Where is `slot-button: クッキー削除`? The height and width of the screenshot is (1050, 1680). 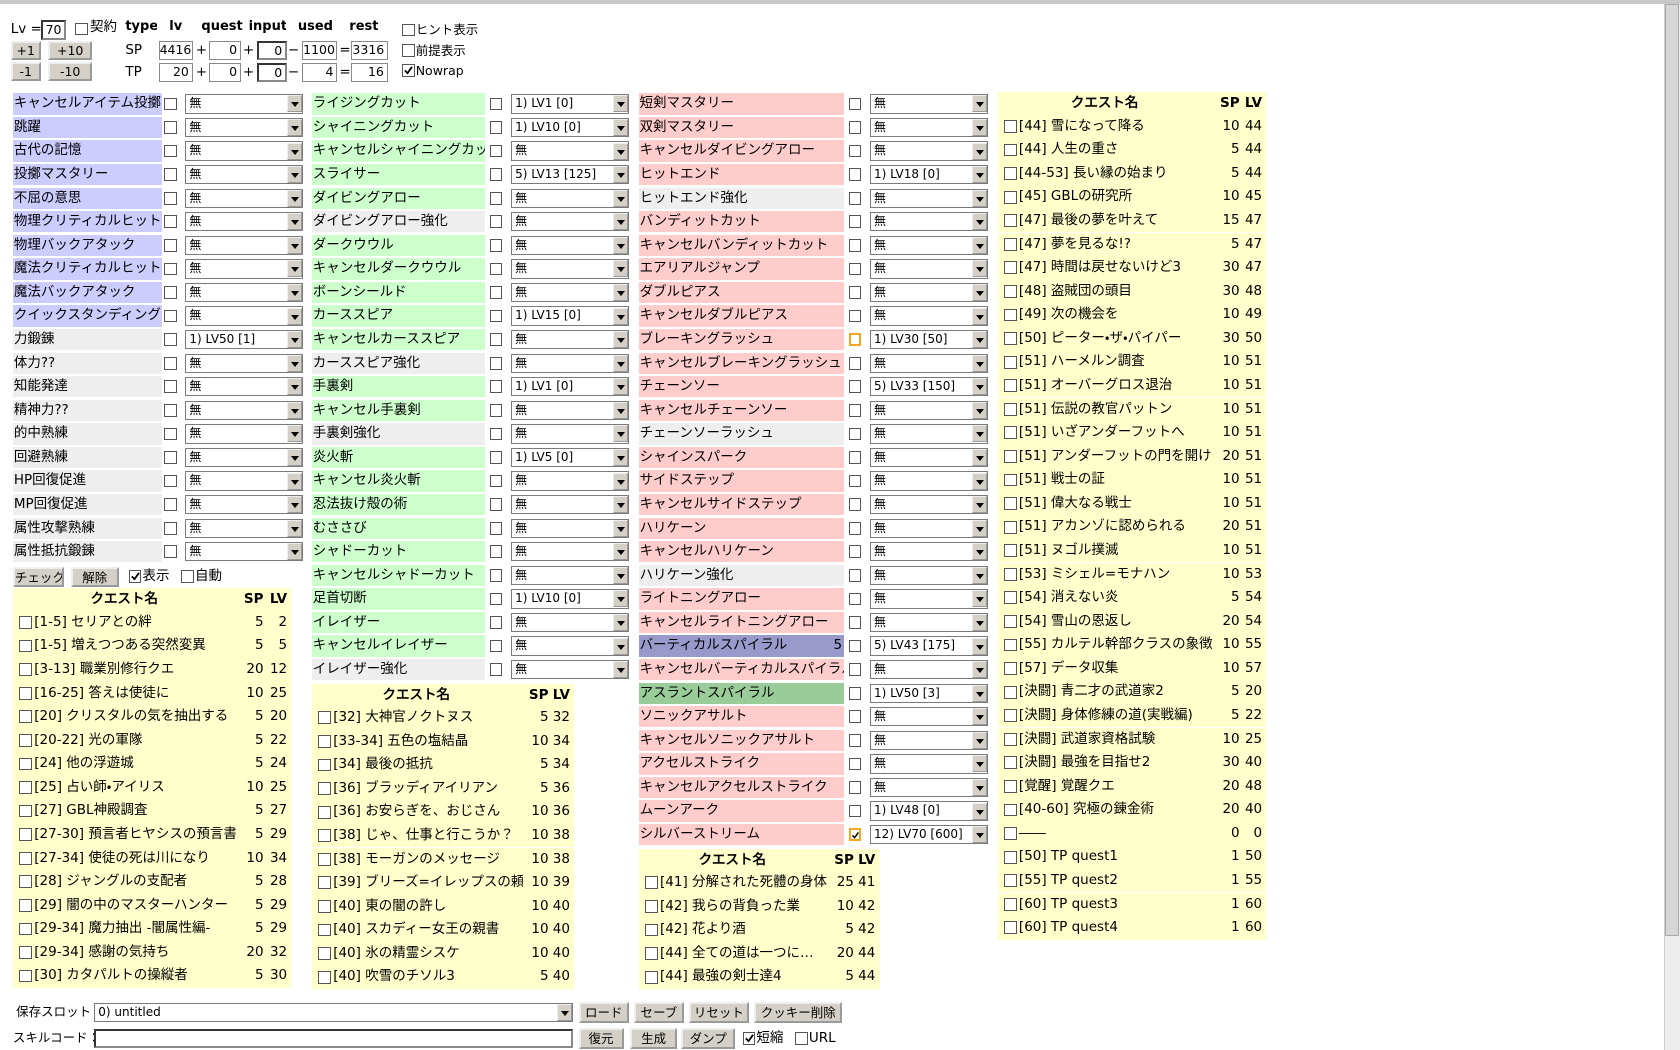
slot-button: クッキー削除 is located at coordinates (798, 1012).